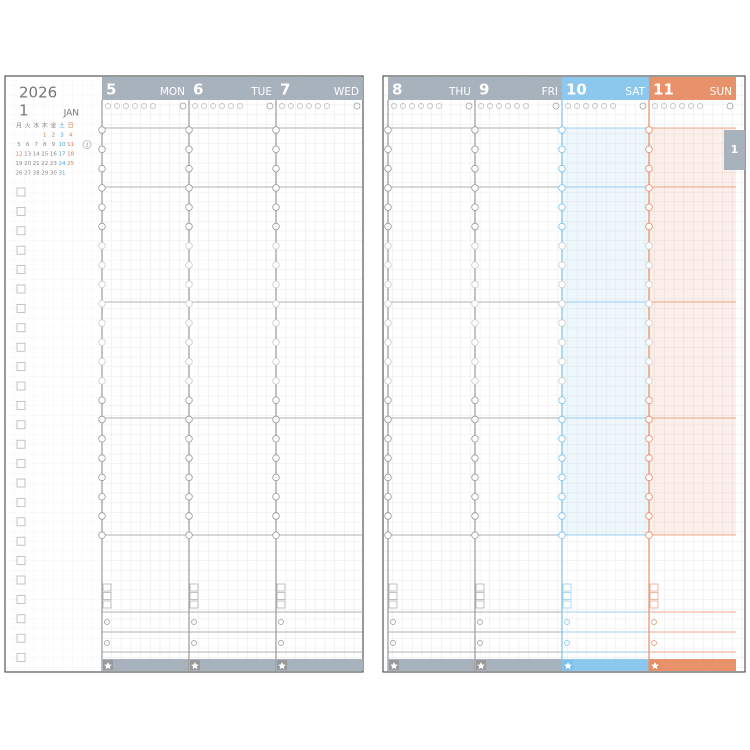  Describe the element at coordinates (53, 164) in the screenshot. I see `mini-day: 23` at that location.